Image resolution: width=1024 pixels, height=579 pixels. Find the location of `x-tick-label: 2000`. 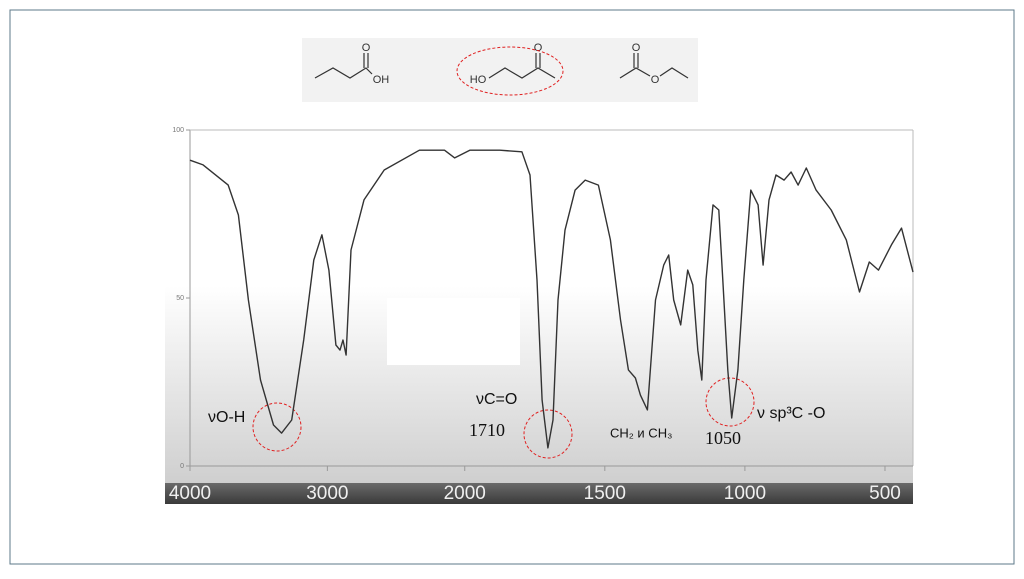

x-tick-label: 2000 is located at coordinates (465, 493).